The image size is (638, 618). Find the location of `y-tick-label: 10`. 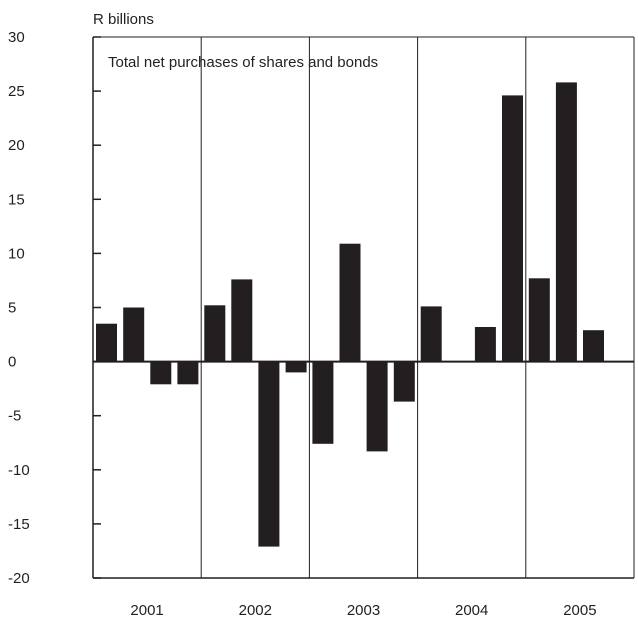

y-tick-label: 10 is located at coordinates (16, 253).